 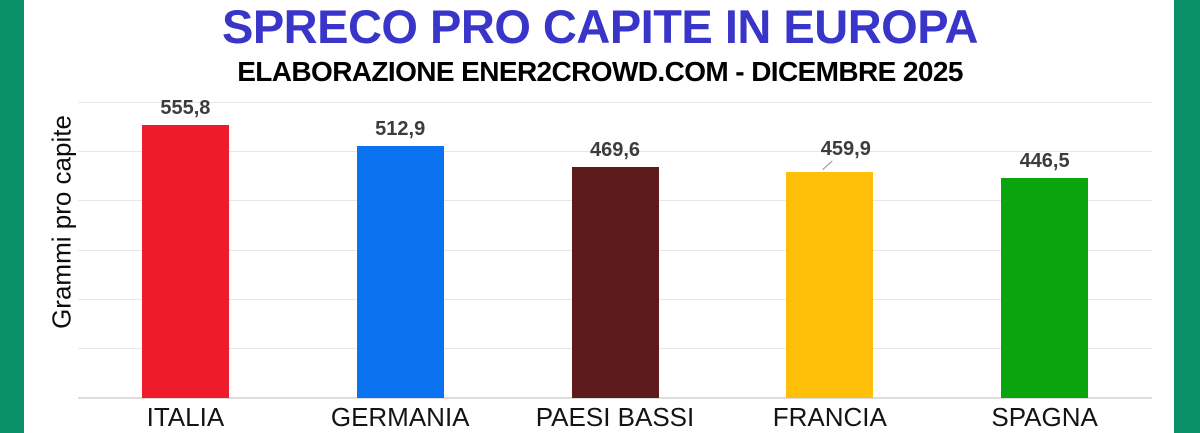 I want to click on bar-value-spagna: 446,5, so click(x=1044, y=161).